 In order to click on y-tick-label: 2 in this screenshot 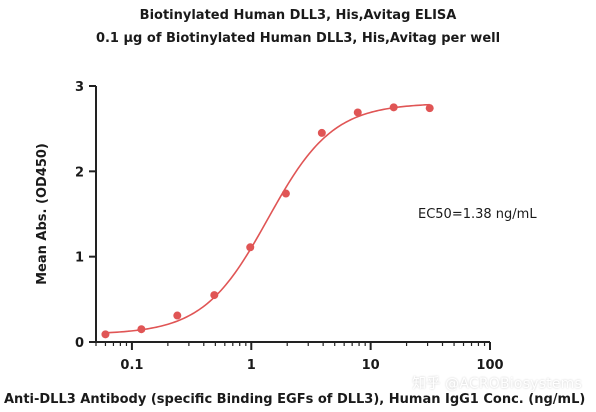, I will do `click(79, 172)`.